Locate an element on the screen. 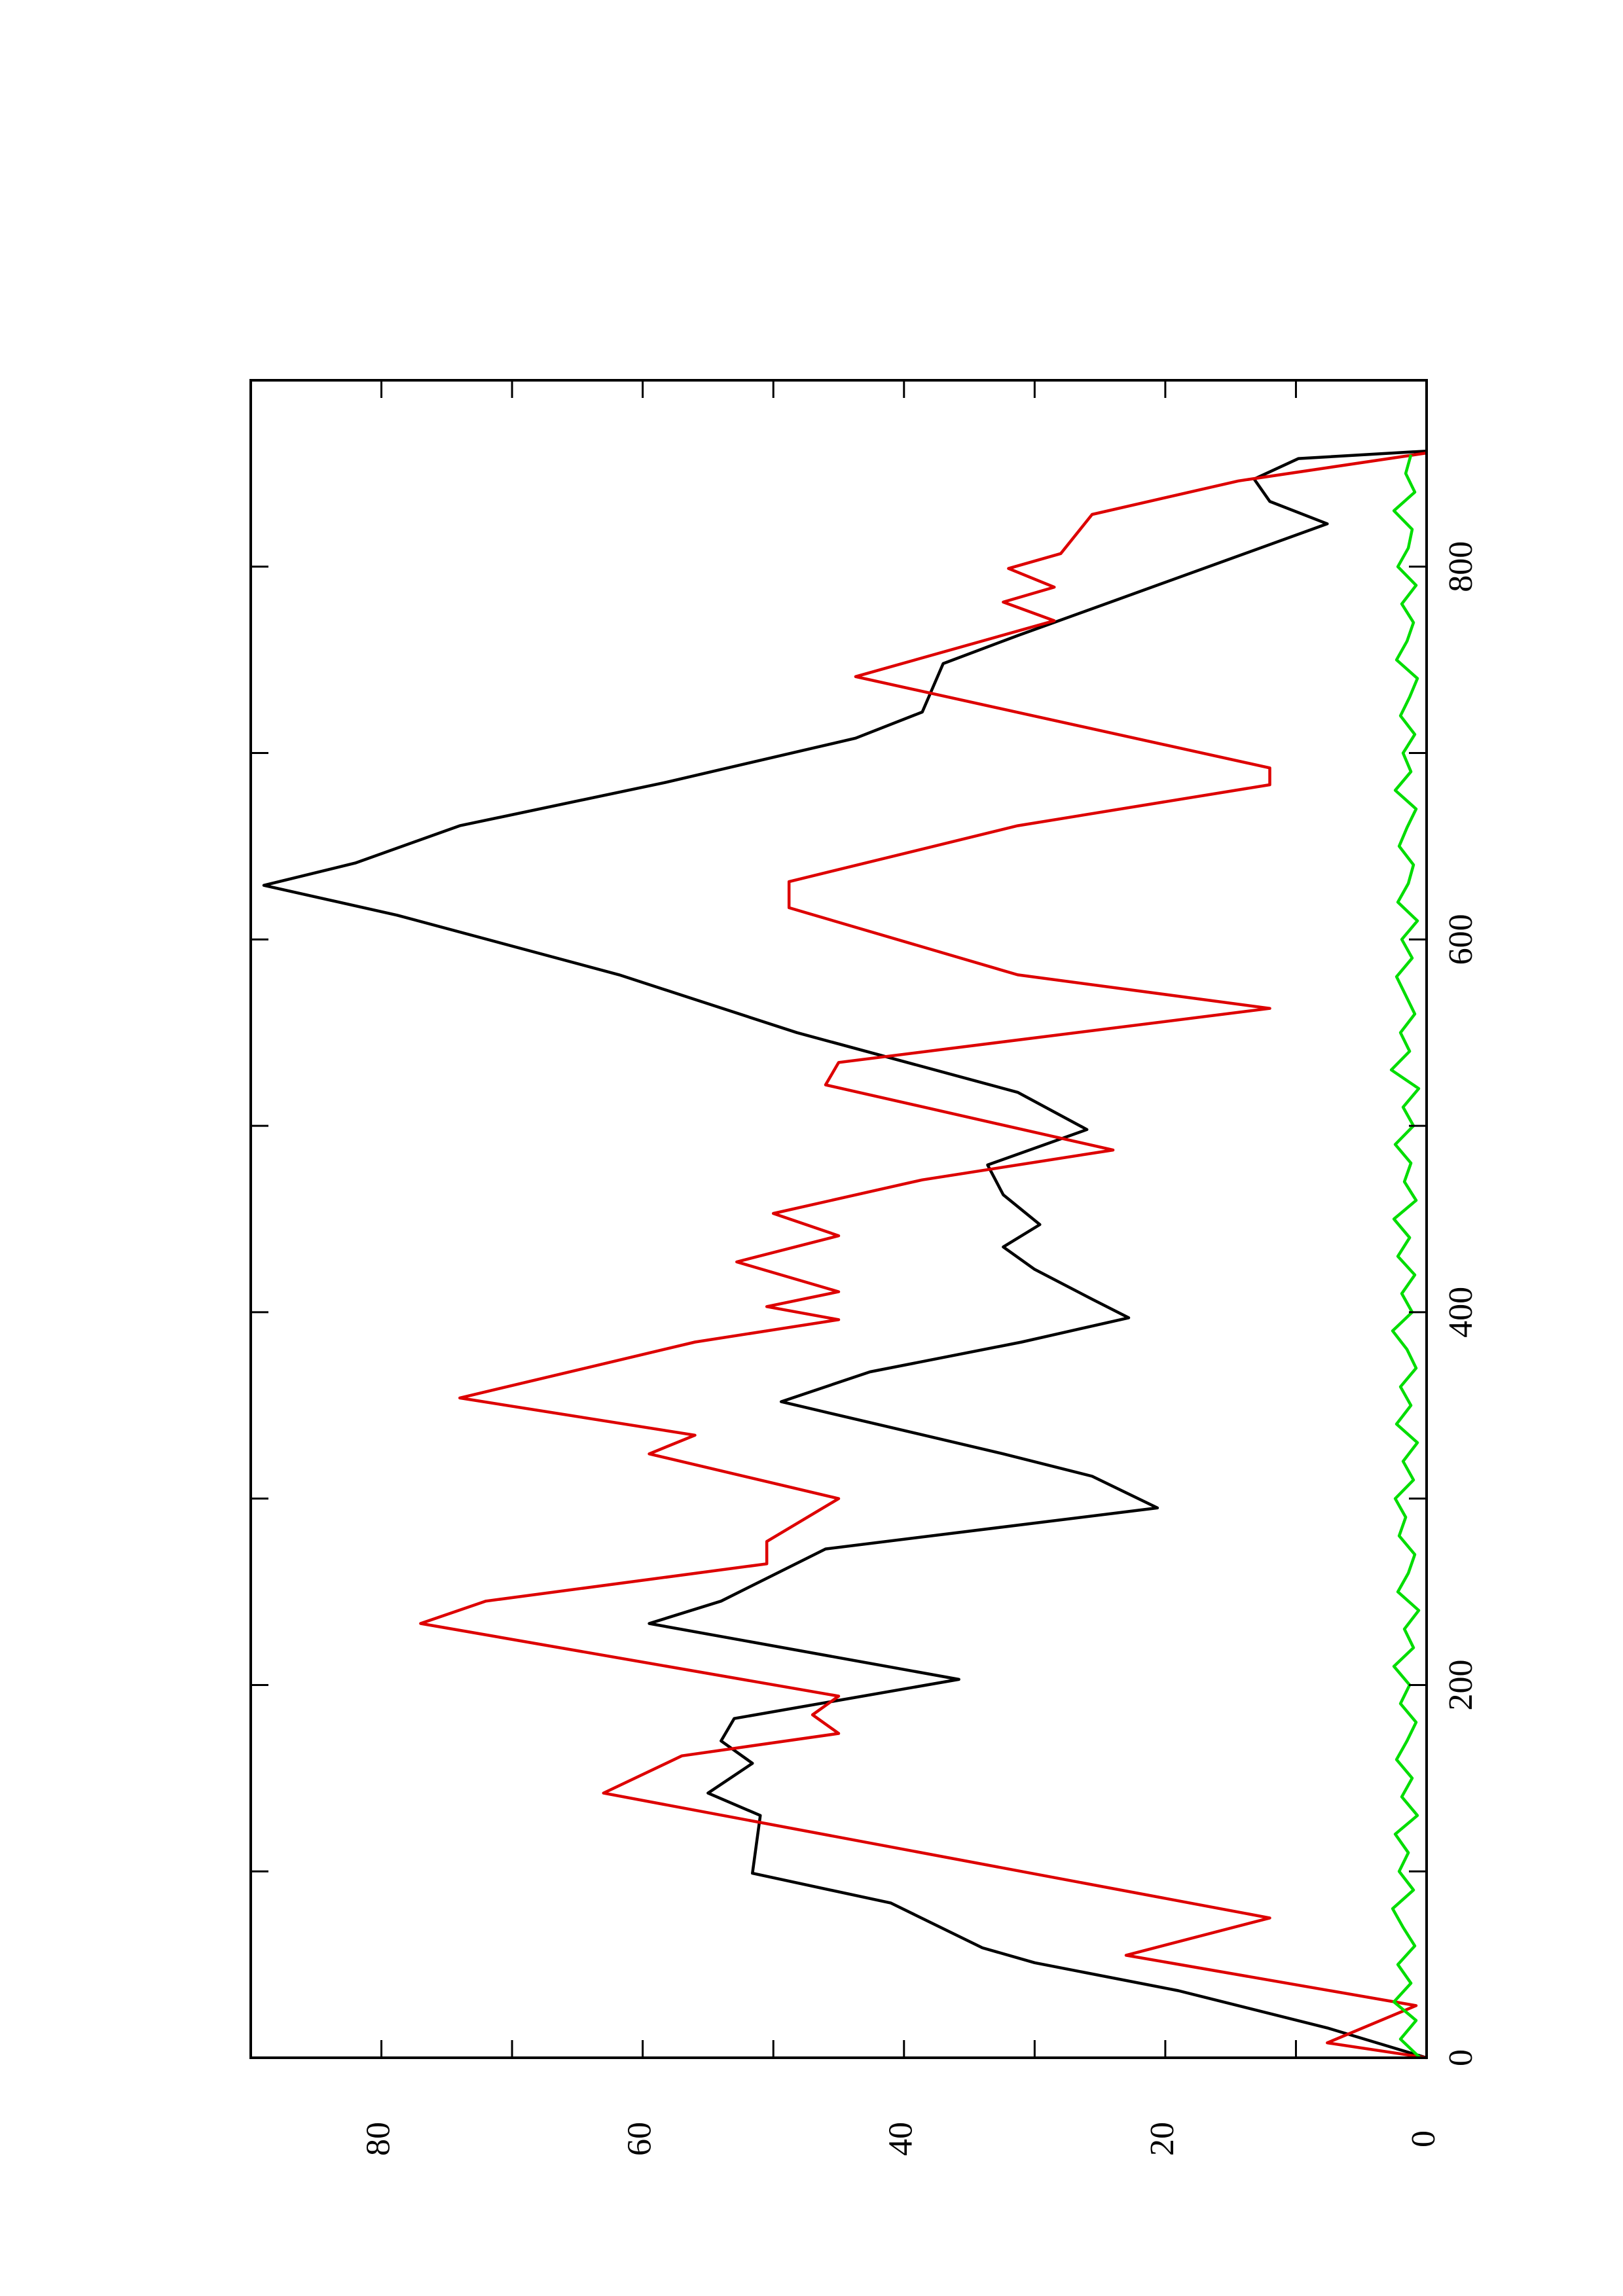 The image size is (1623, 2296). x-tick-label: 600 is located at coordinates (1461, 939).